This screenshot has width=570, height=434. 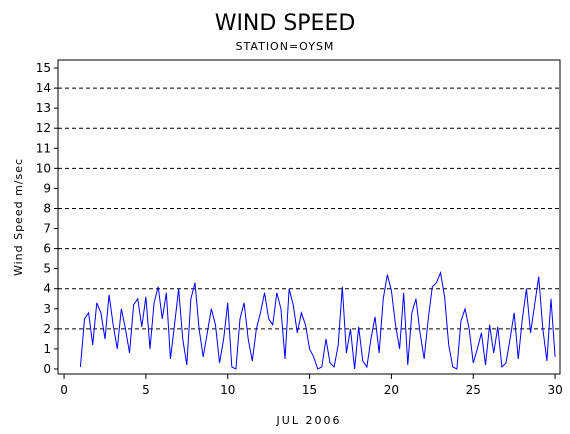 I want to click on chart-title: WIND SPEED, so click(x=285, y=23).